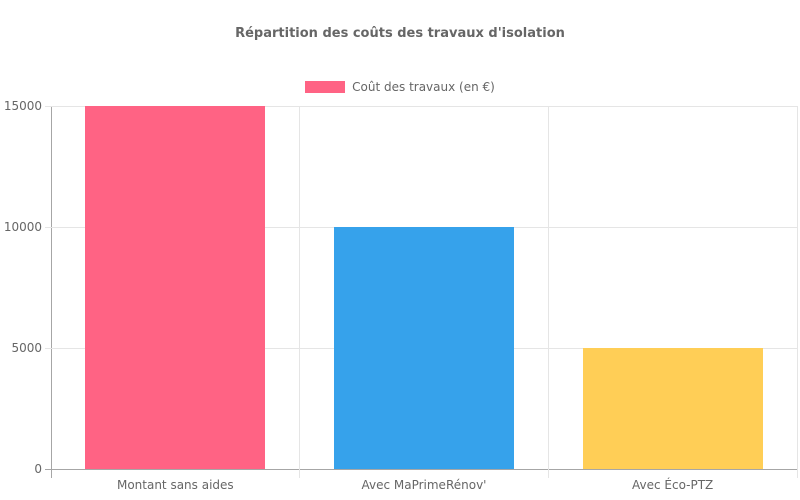 This screenshot has height=500, width=800. What do you see at coordinates (673, 485) in the screenshot?
I see `x-tick-label-avec-eco-ptz: Avec Éco-PTZ` at bounding box center [673, 485].